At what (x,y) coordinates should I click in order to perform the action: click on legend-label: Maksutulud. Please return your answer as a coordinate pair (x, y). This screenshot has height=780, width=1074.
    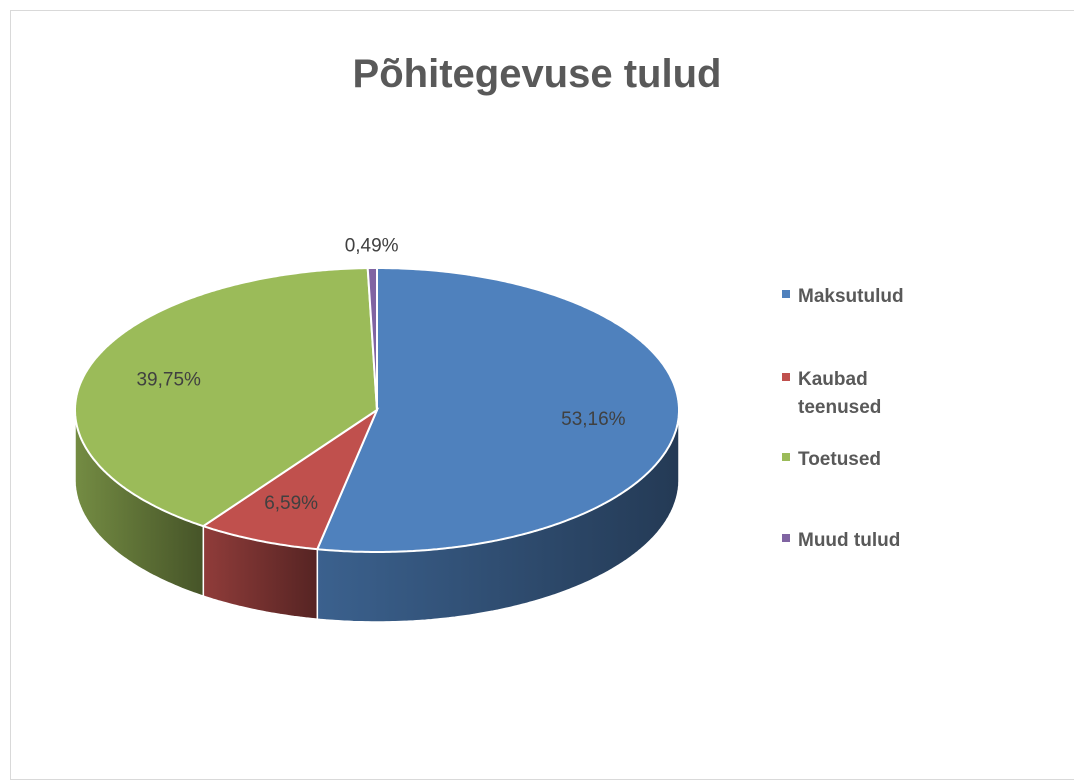
    Looking at the image, I should click on (851, 296).